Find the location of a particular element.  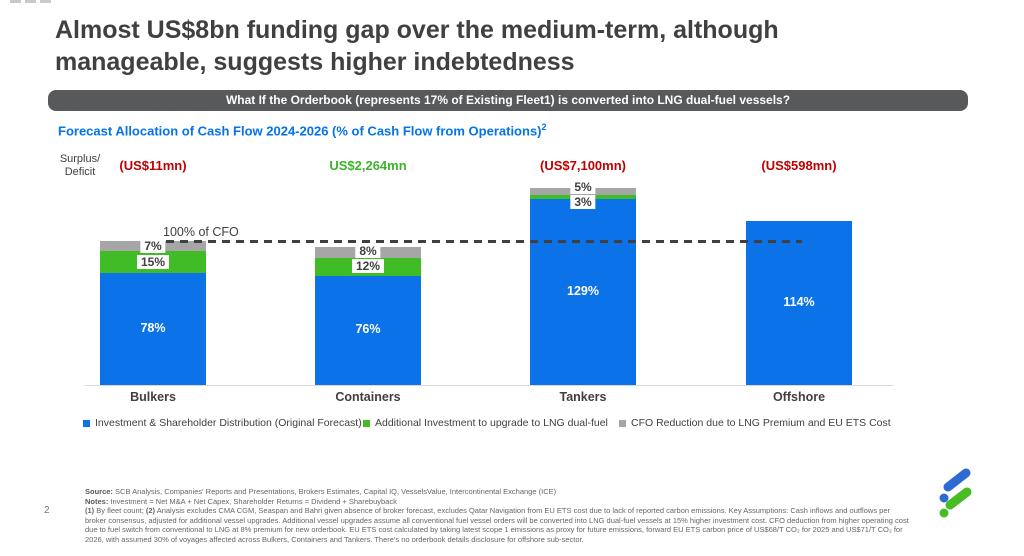

sc-logo is located at coordinates (956, 493).